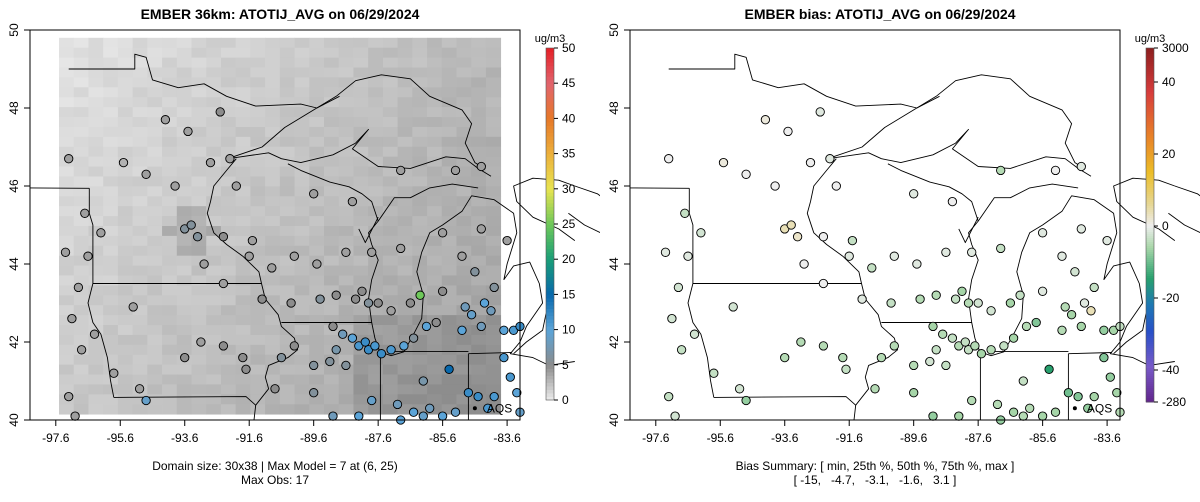 The image size is (1200, 502). I want to click on colorbar-tick-label: 5, so click(565, 365).